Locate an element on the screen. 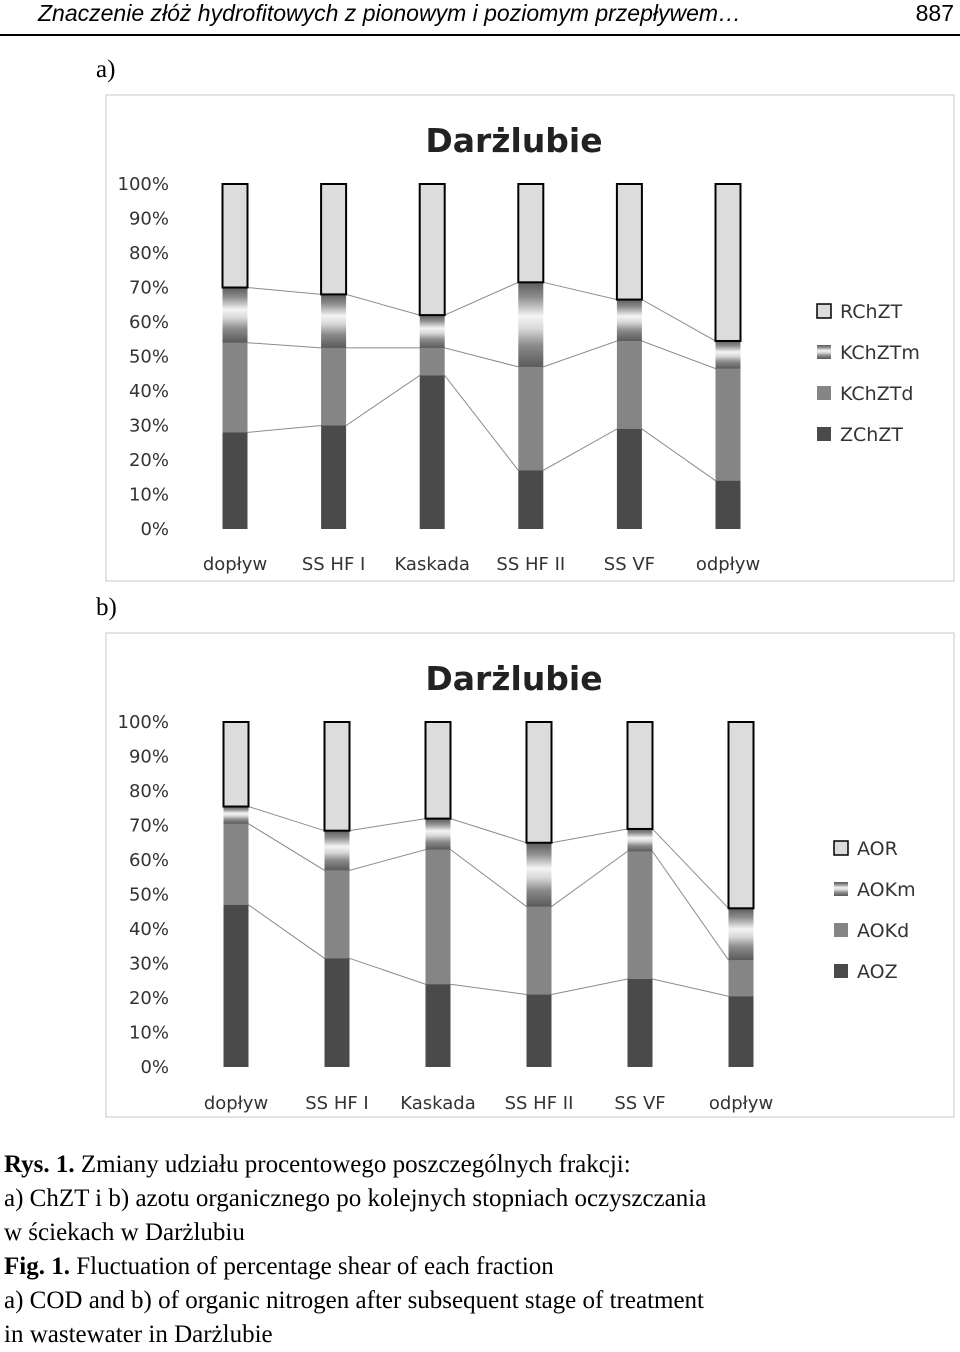 This screenshot has height=1352, width=960. y-tick-label: 80% is located at coordinates (149, 253).